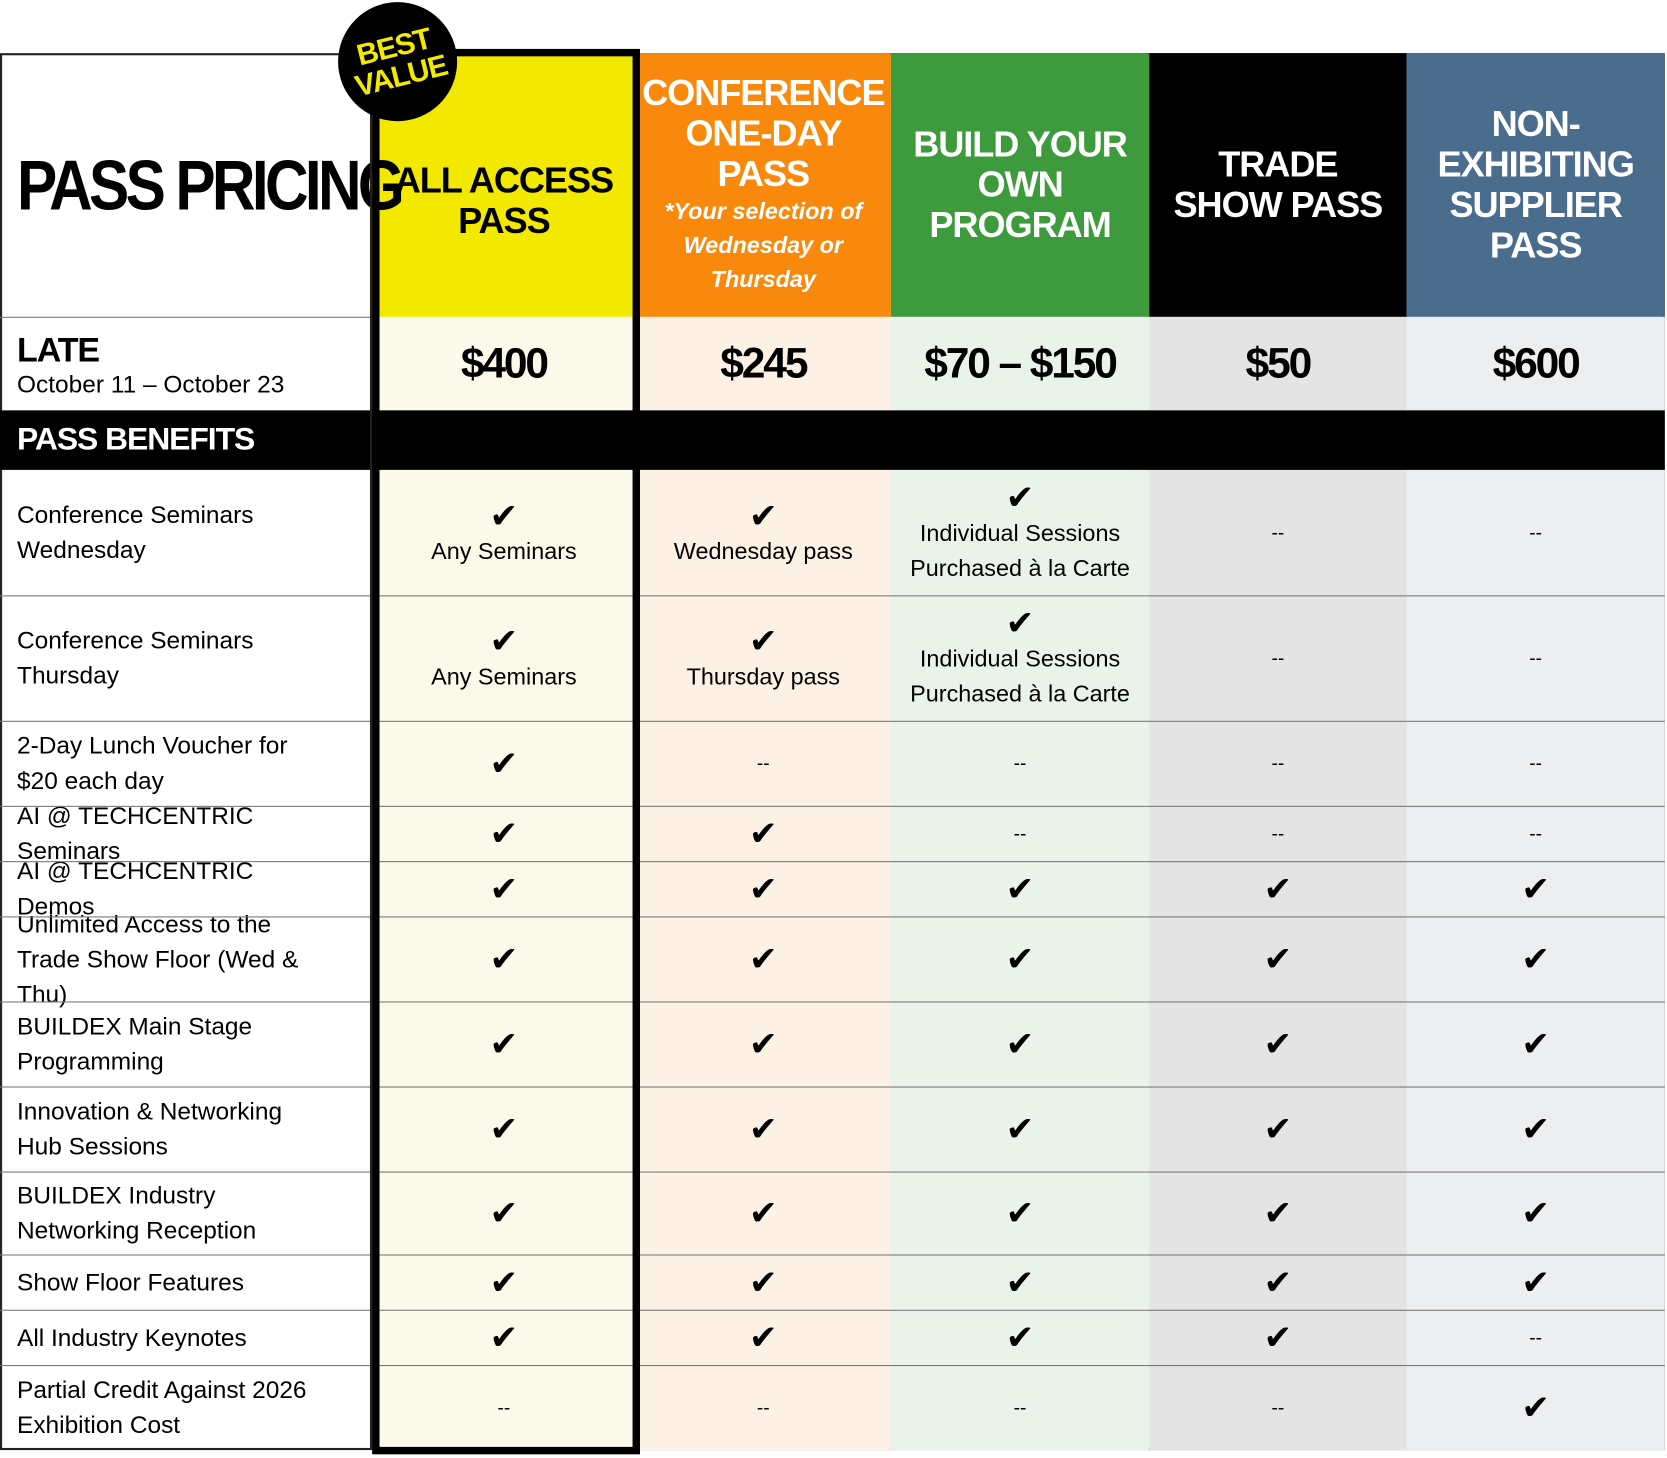 This screenshot has height=1458, width=1667. Describe the element at coordinates (186, 657) in the screenshot. I see `row-label: Conference Seminars Thursday` at that location.